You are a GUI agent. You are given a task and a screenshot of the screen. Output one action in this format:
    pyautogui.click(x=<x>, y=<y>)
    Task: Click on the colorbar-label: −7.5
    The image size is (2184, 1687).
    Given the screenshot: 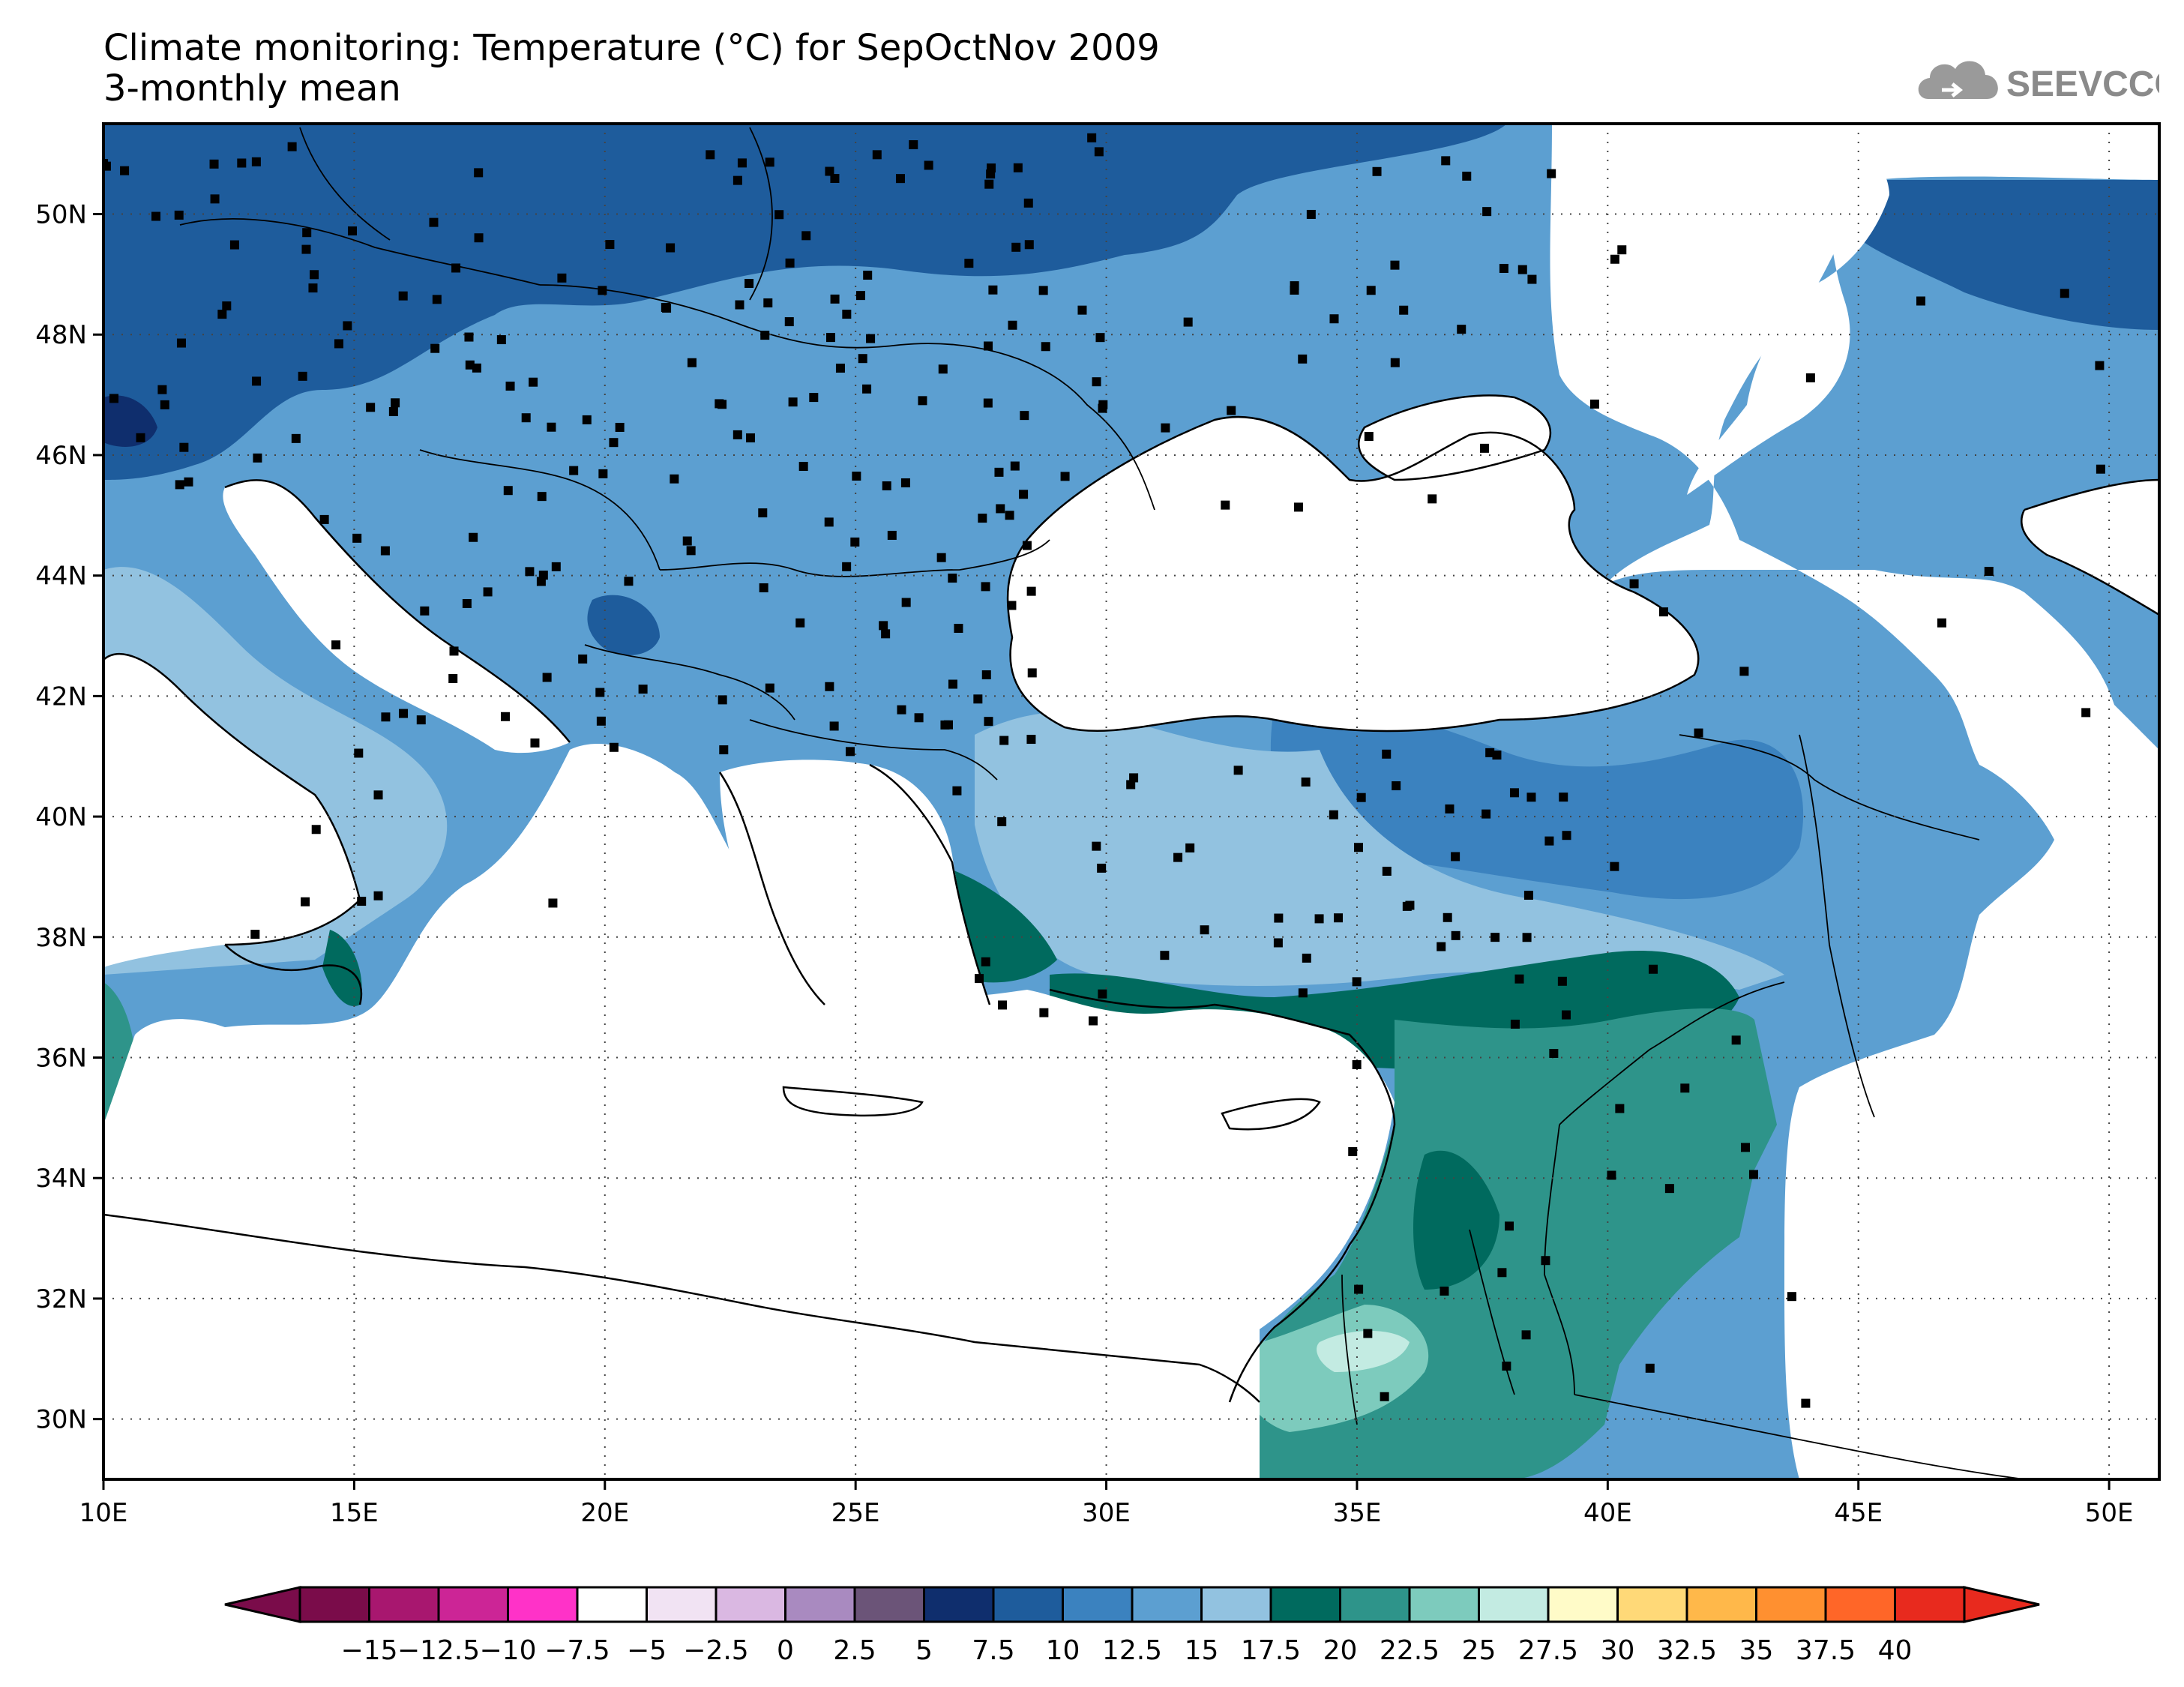 What is the action you would take?
    pyautogui.click(x=577, y=1650)
    